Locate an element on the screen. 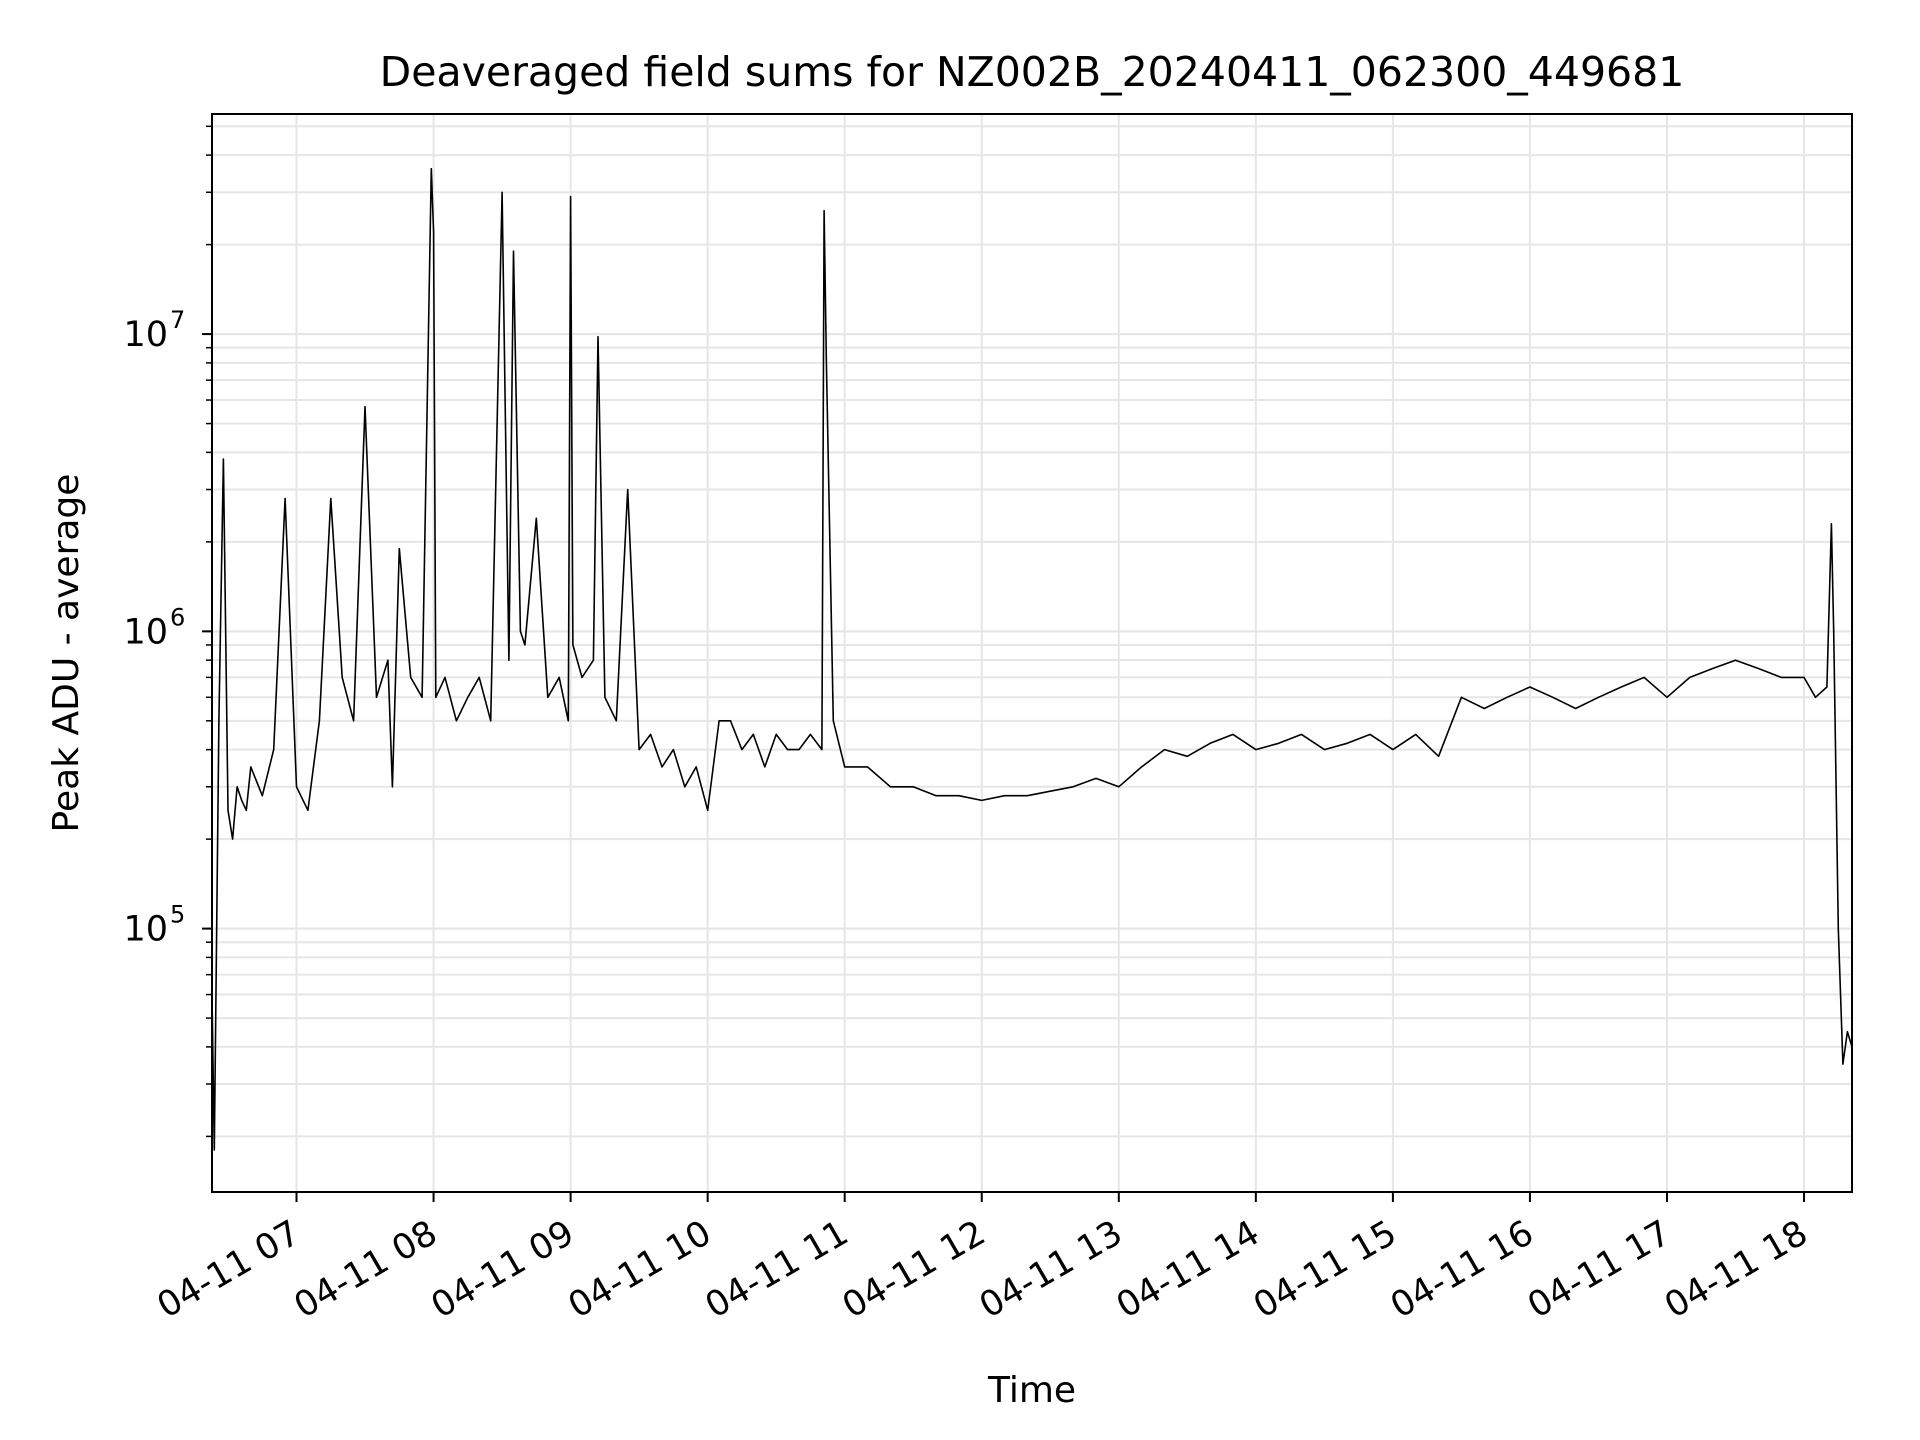  y-tick-exponent: 5 is located at coordinates (177, 915).